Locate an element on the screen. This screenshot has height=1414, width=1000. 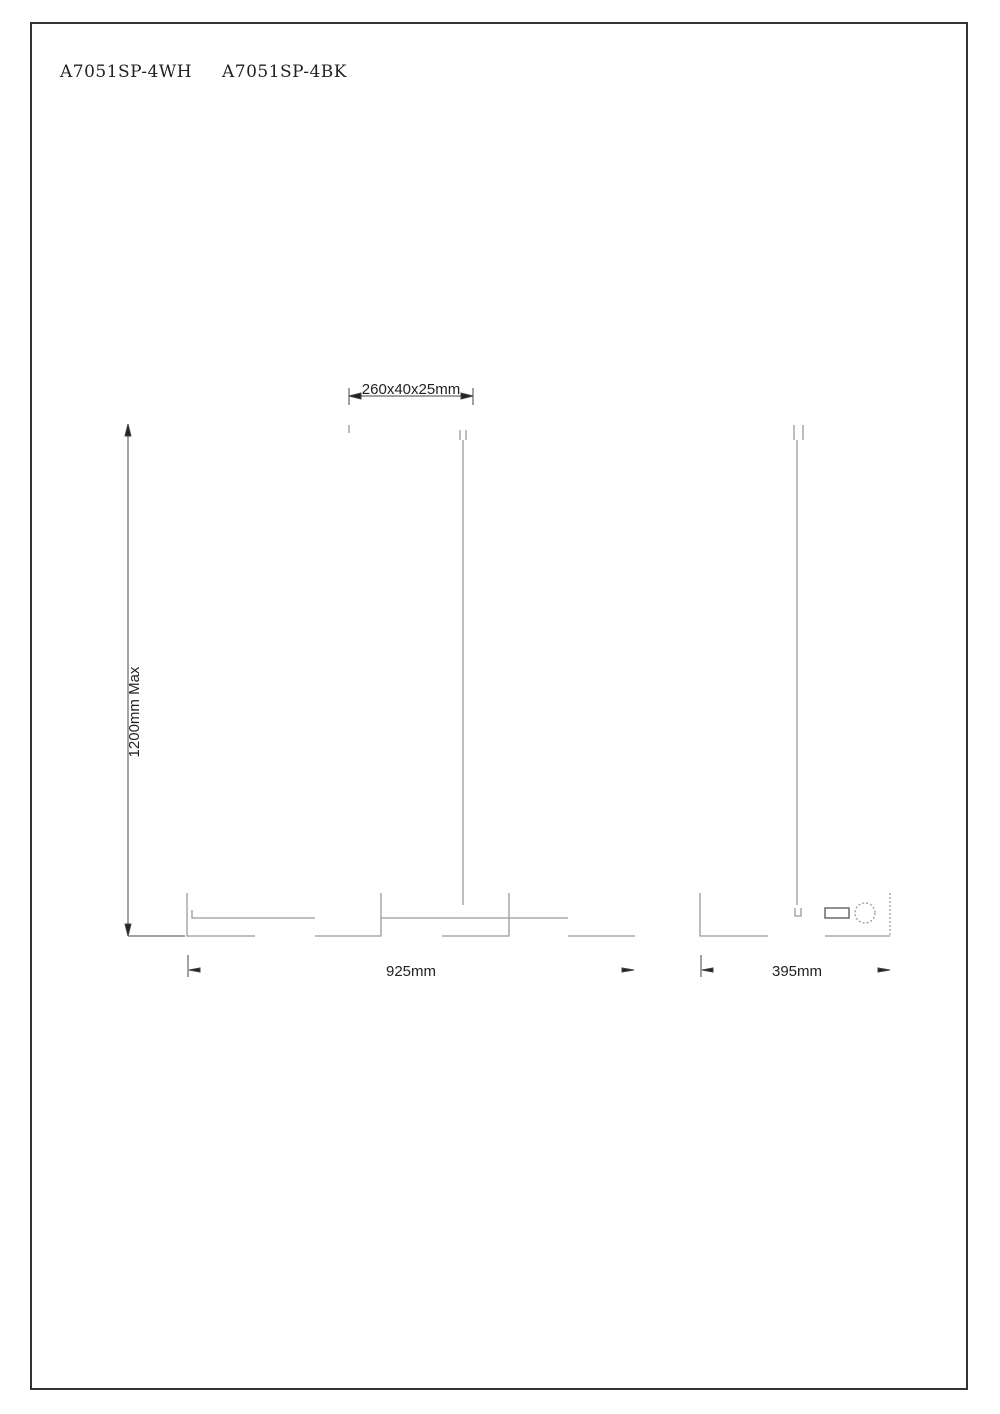
width-dimension-label: 395mm is located at coordinates (797, 971).